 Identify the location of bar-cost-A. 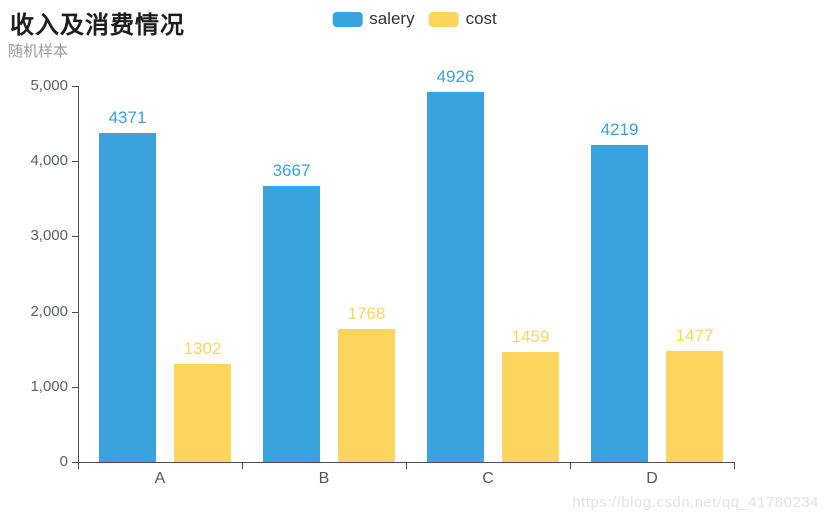
(202, 413).